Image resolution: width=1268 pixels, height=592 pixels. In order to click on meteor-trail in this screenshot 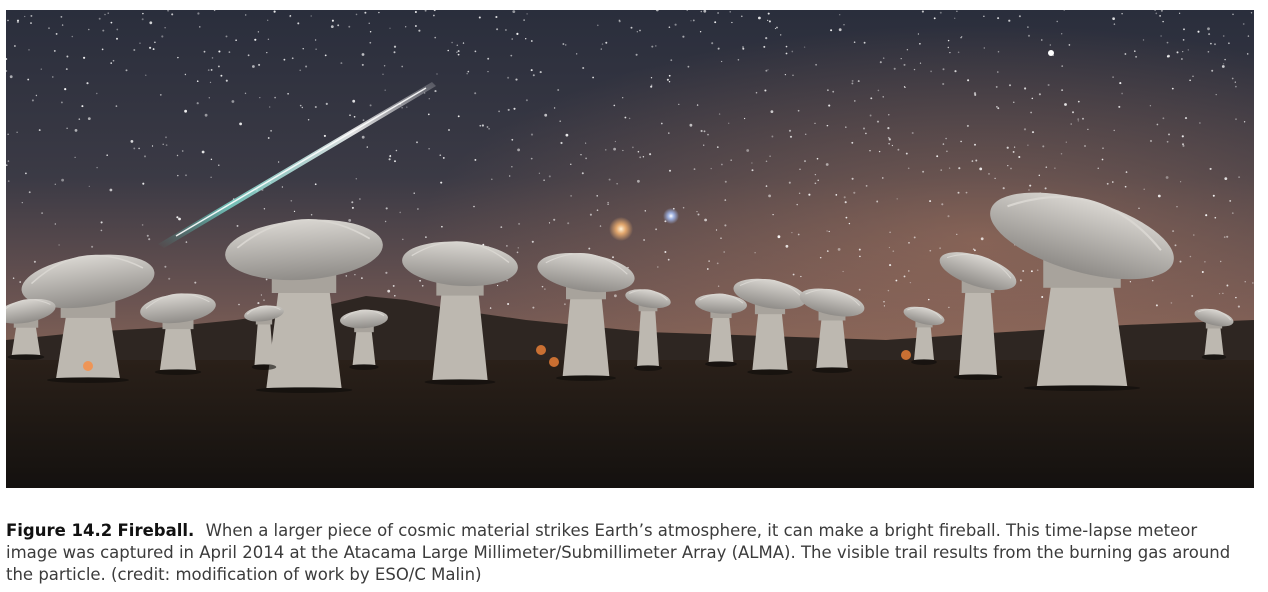, I will do `click(297, 165)`.